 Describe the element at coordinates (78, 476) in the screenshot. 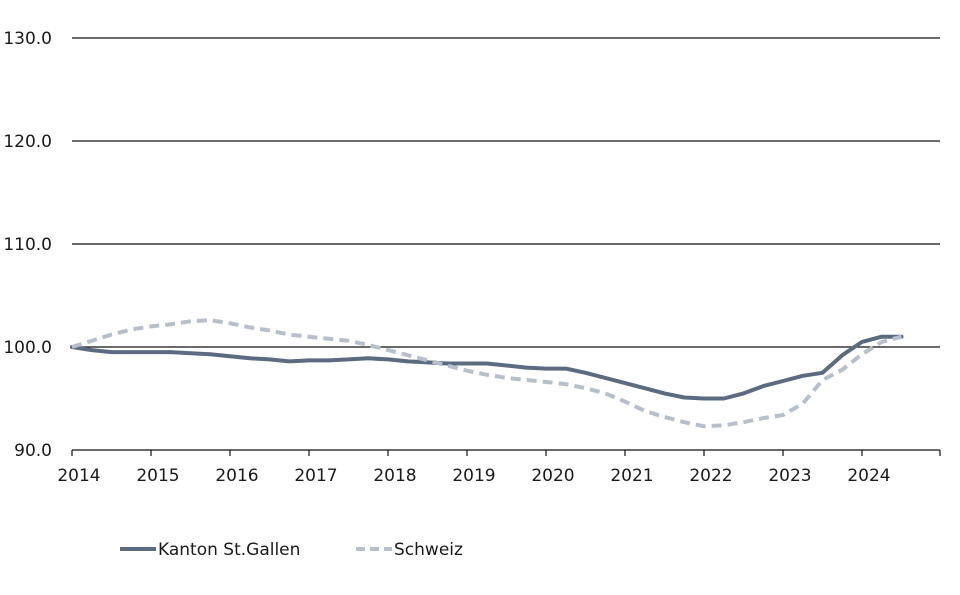

I see `x-tick-label: 2014` at that location.